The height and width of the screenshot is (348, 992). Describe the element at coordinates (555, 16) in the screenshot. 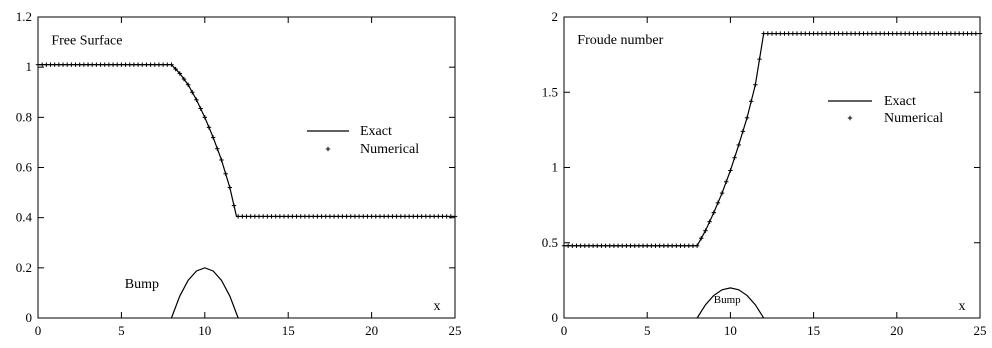

I see `y-tick-label: 2` at that location.